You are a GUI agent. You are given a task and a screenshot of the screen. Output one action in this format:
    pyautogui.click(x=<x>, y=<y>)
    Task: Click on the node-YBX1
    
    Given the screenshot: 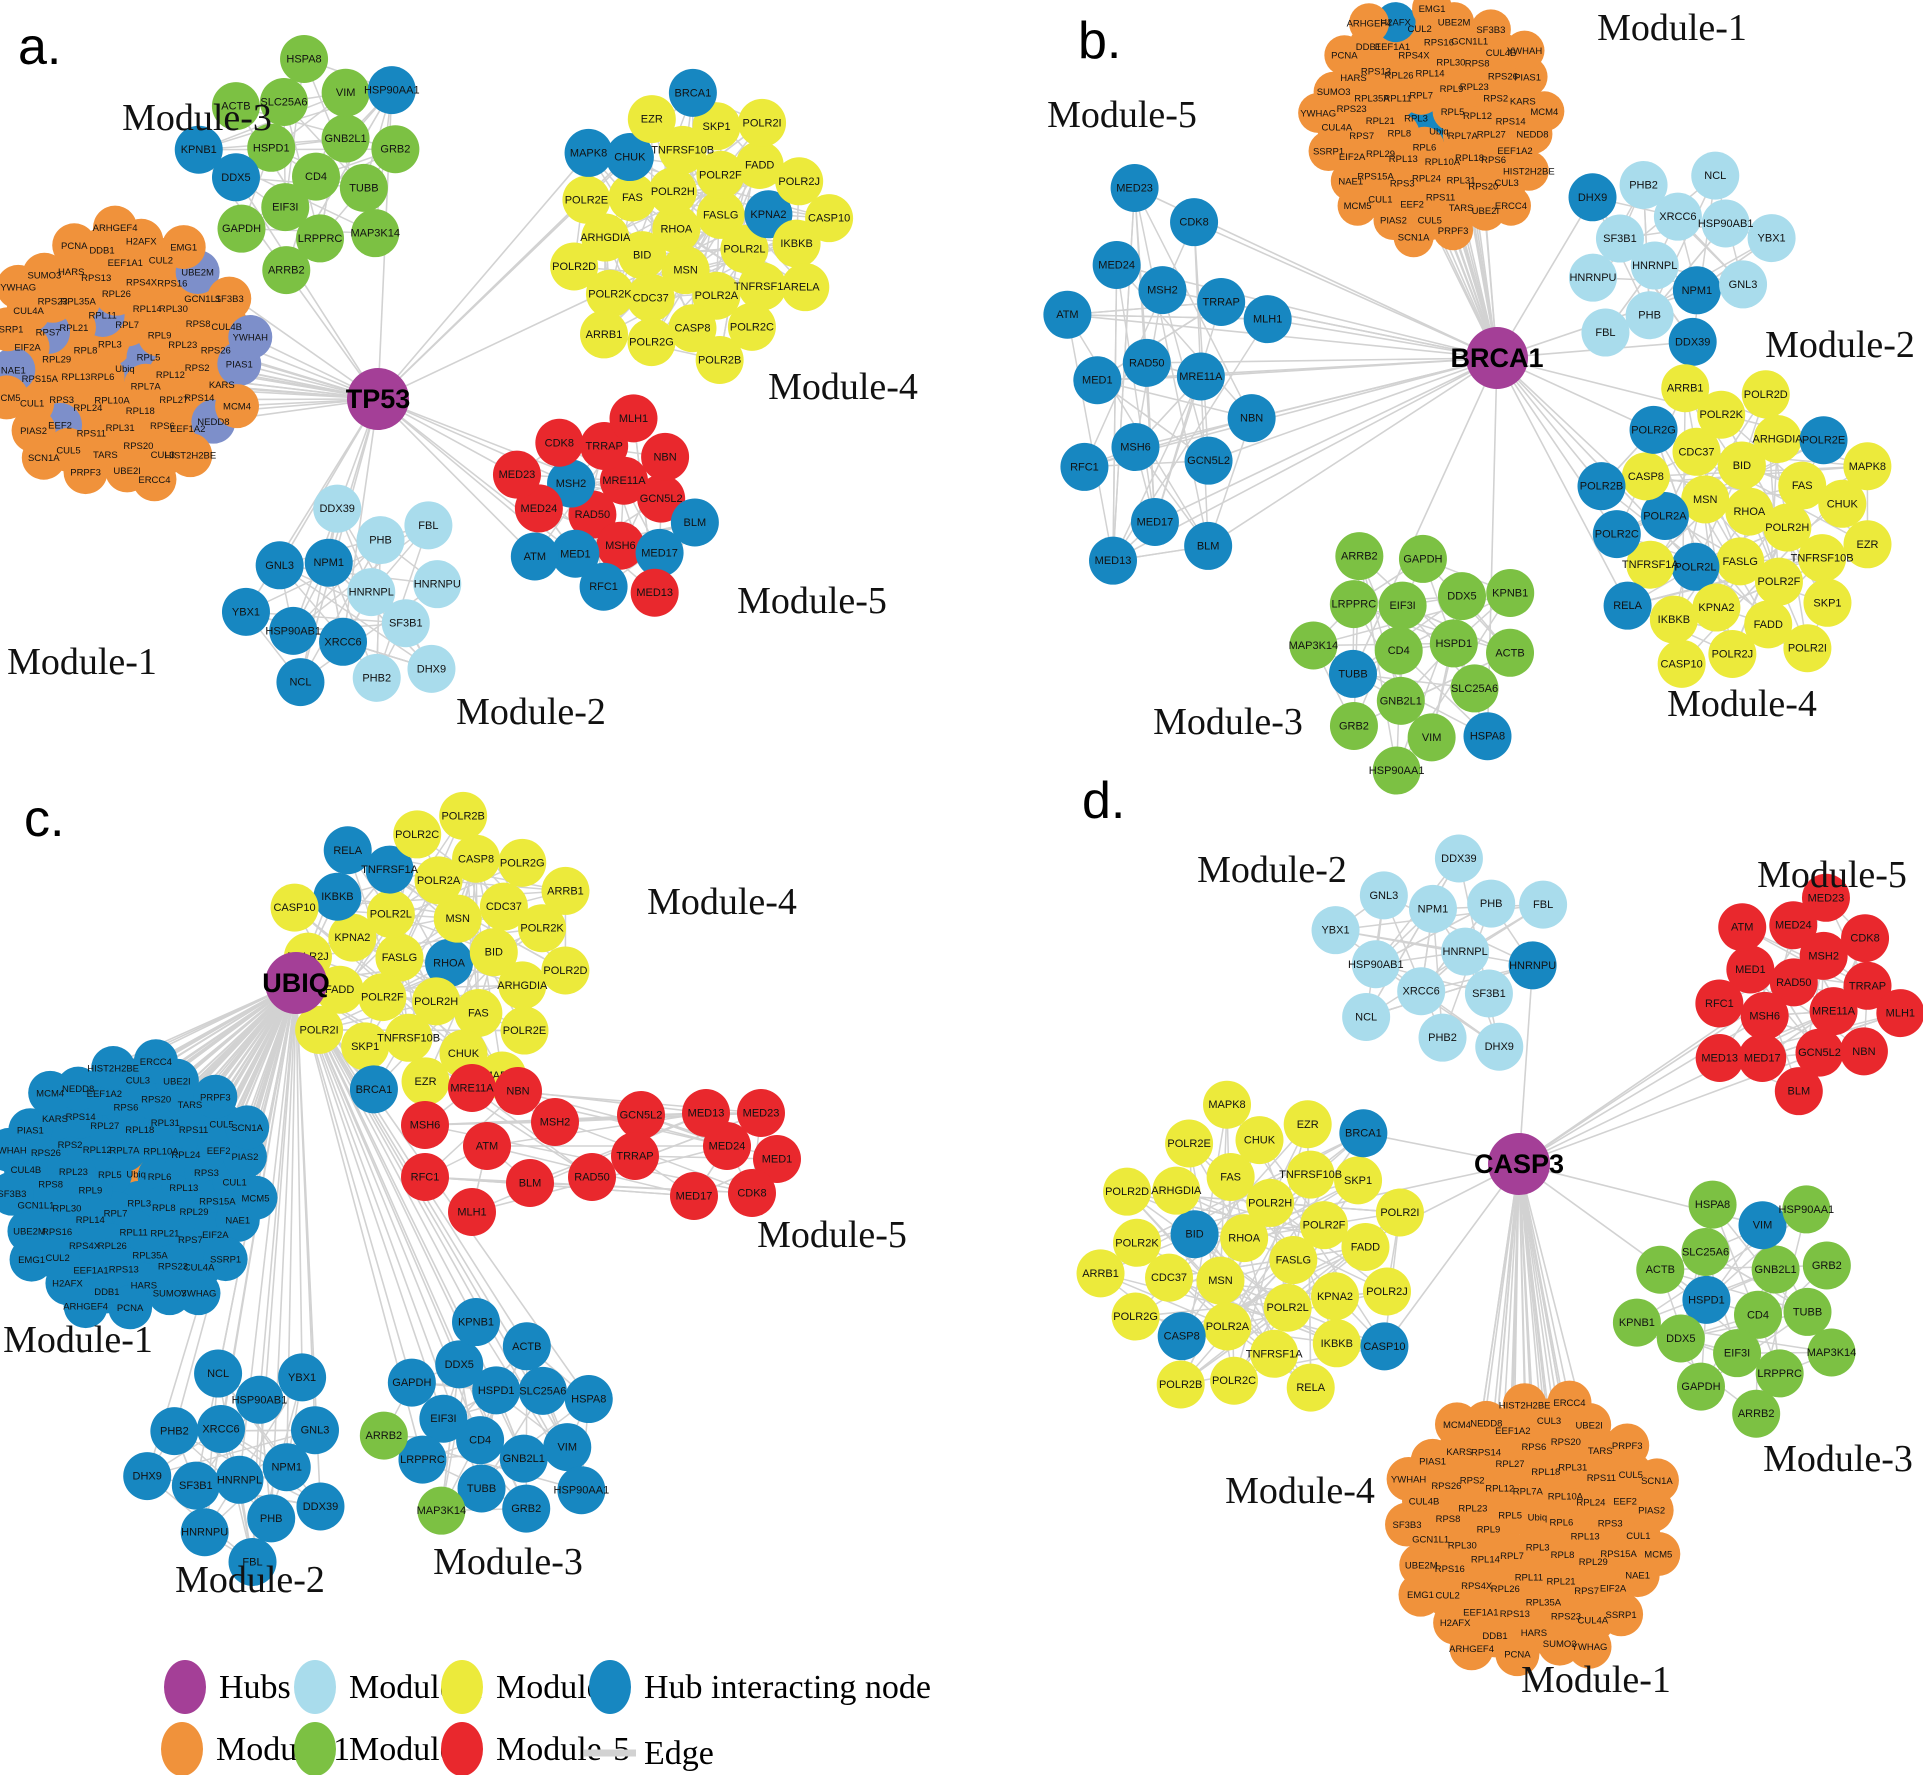 What is the action you would take?
    pyautogui.click(x=1335, y=930)
    